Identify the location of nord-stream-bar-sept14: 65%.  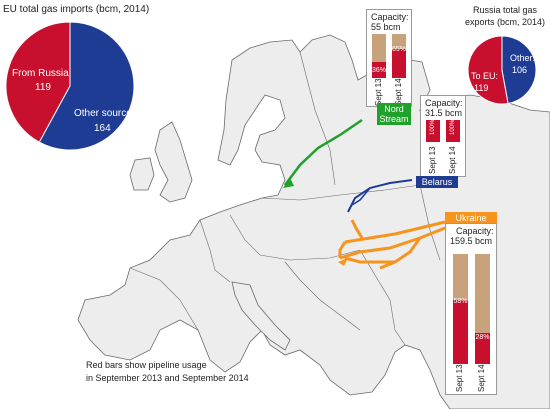
(399, 56).